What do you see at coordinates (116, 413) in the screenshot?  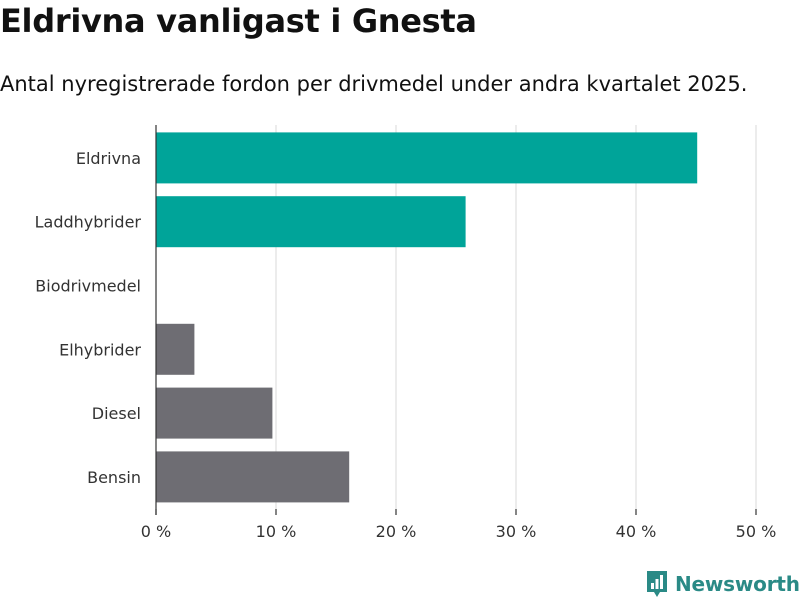 I see `category-label: Diesel` at bounding box center [116, 413].